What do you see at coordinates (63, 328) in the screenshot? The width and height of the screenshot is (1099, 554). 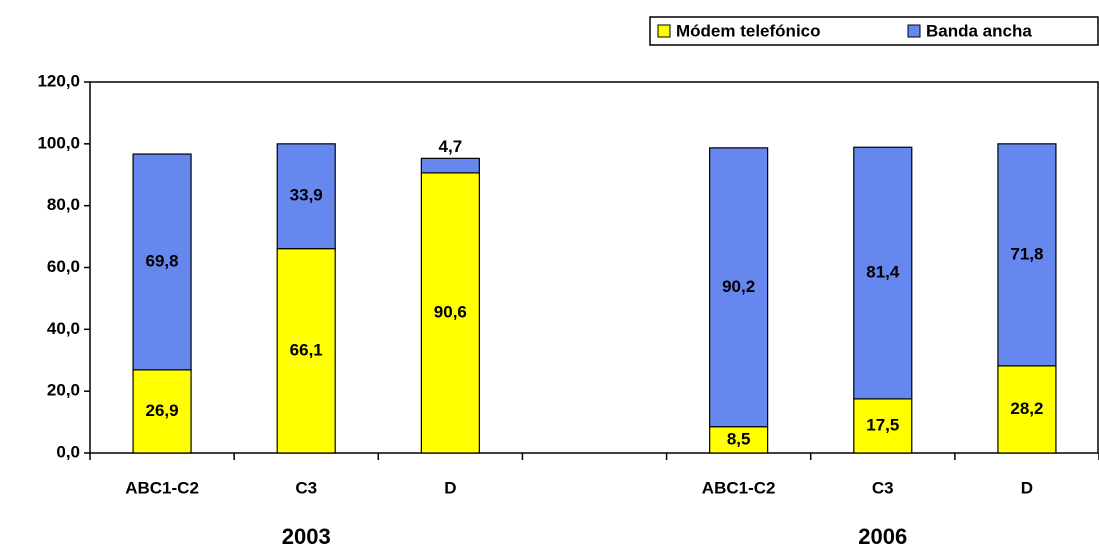 I see `y-tick-label: 40,0` at bounding box center [63, 328].